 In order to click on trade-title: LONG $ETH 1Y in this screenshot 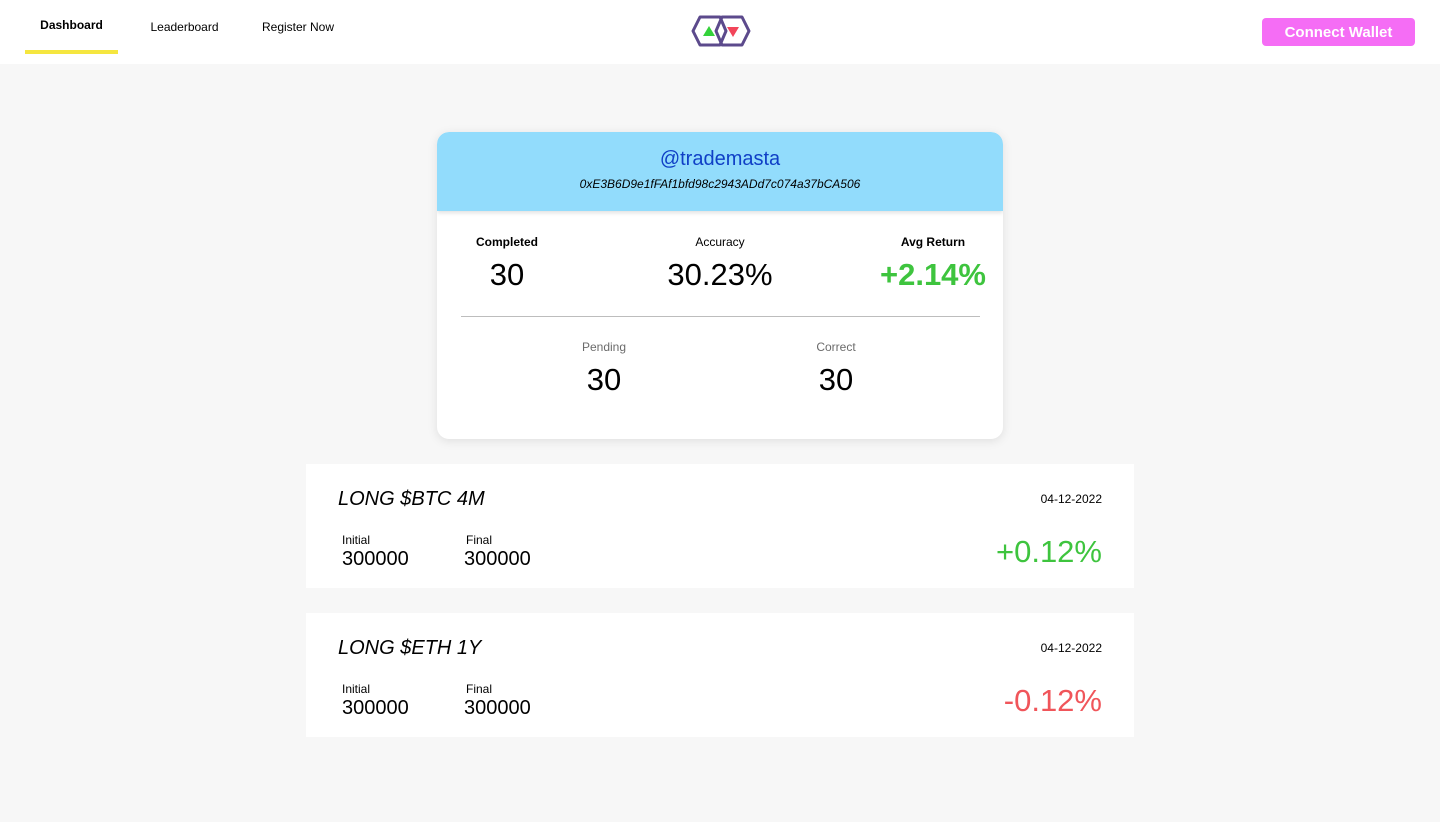, I will do `click(410, 648)`.